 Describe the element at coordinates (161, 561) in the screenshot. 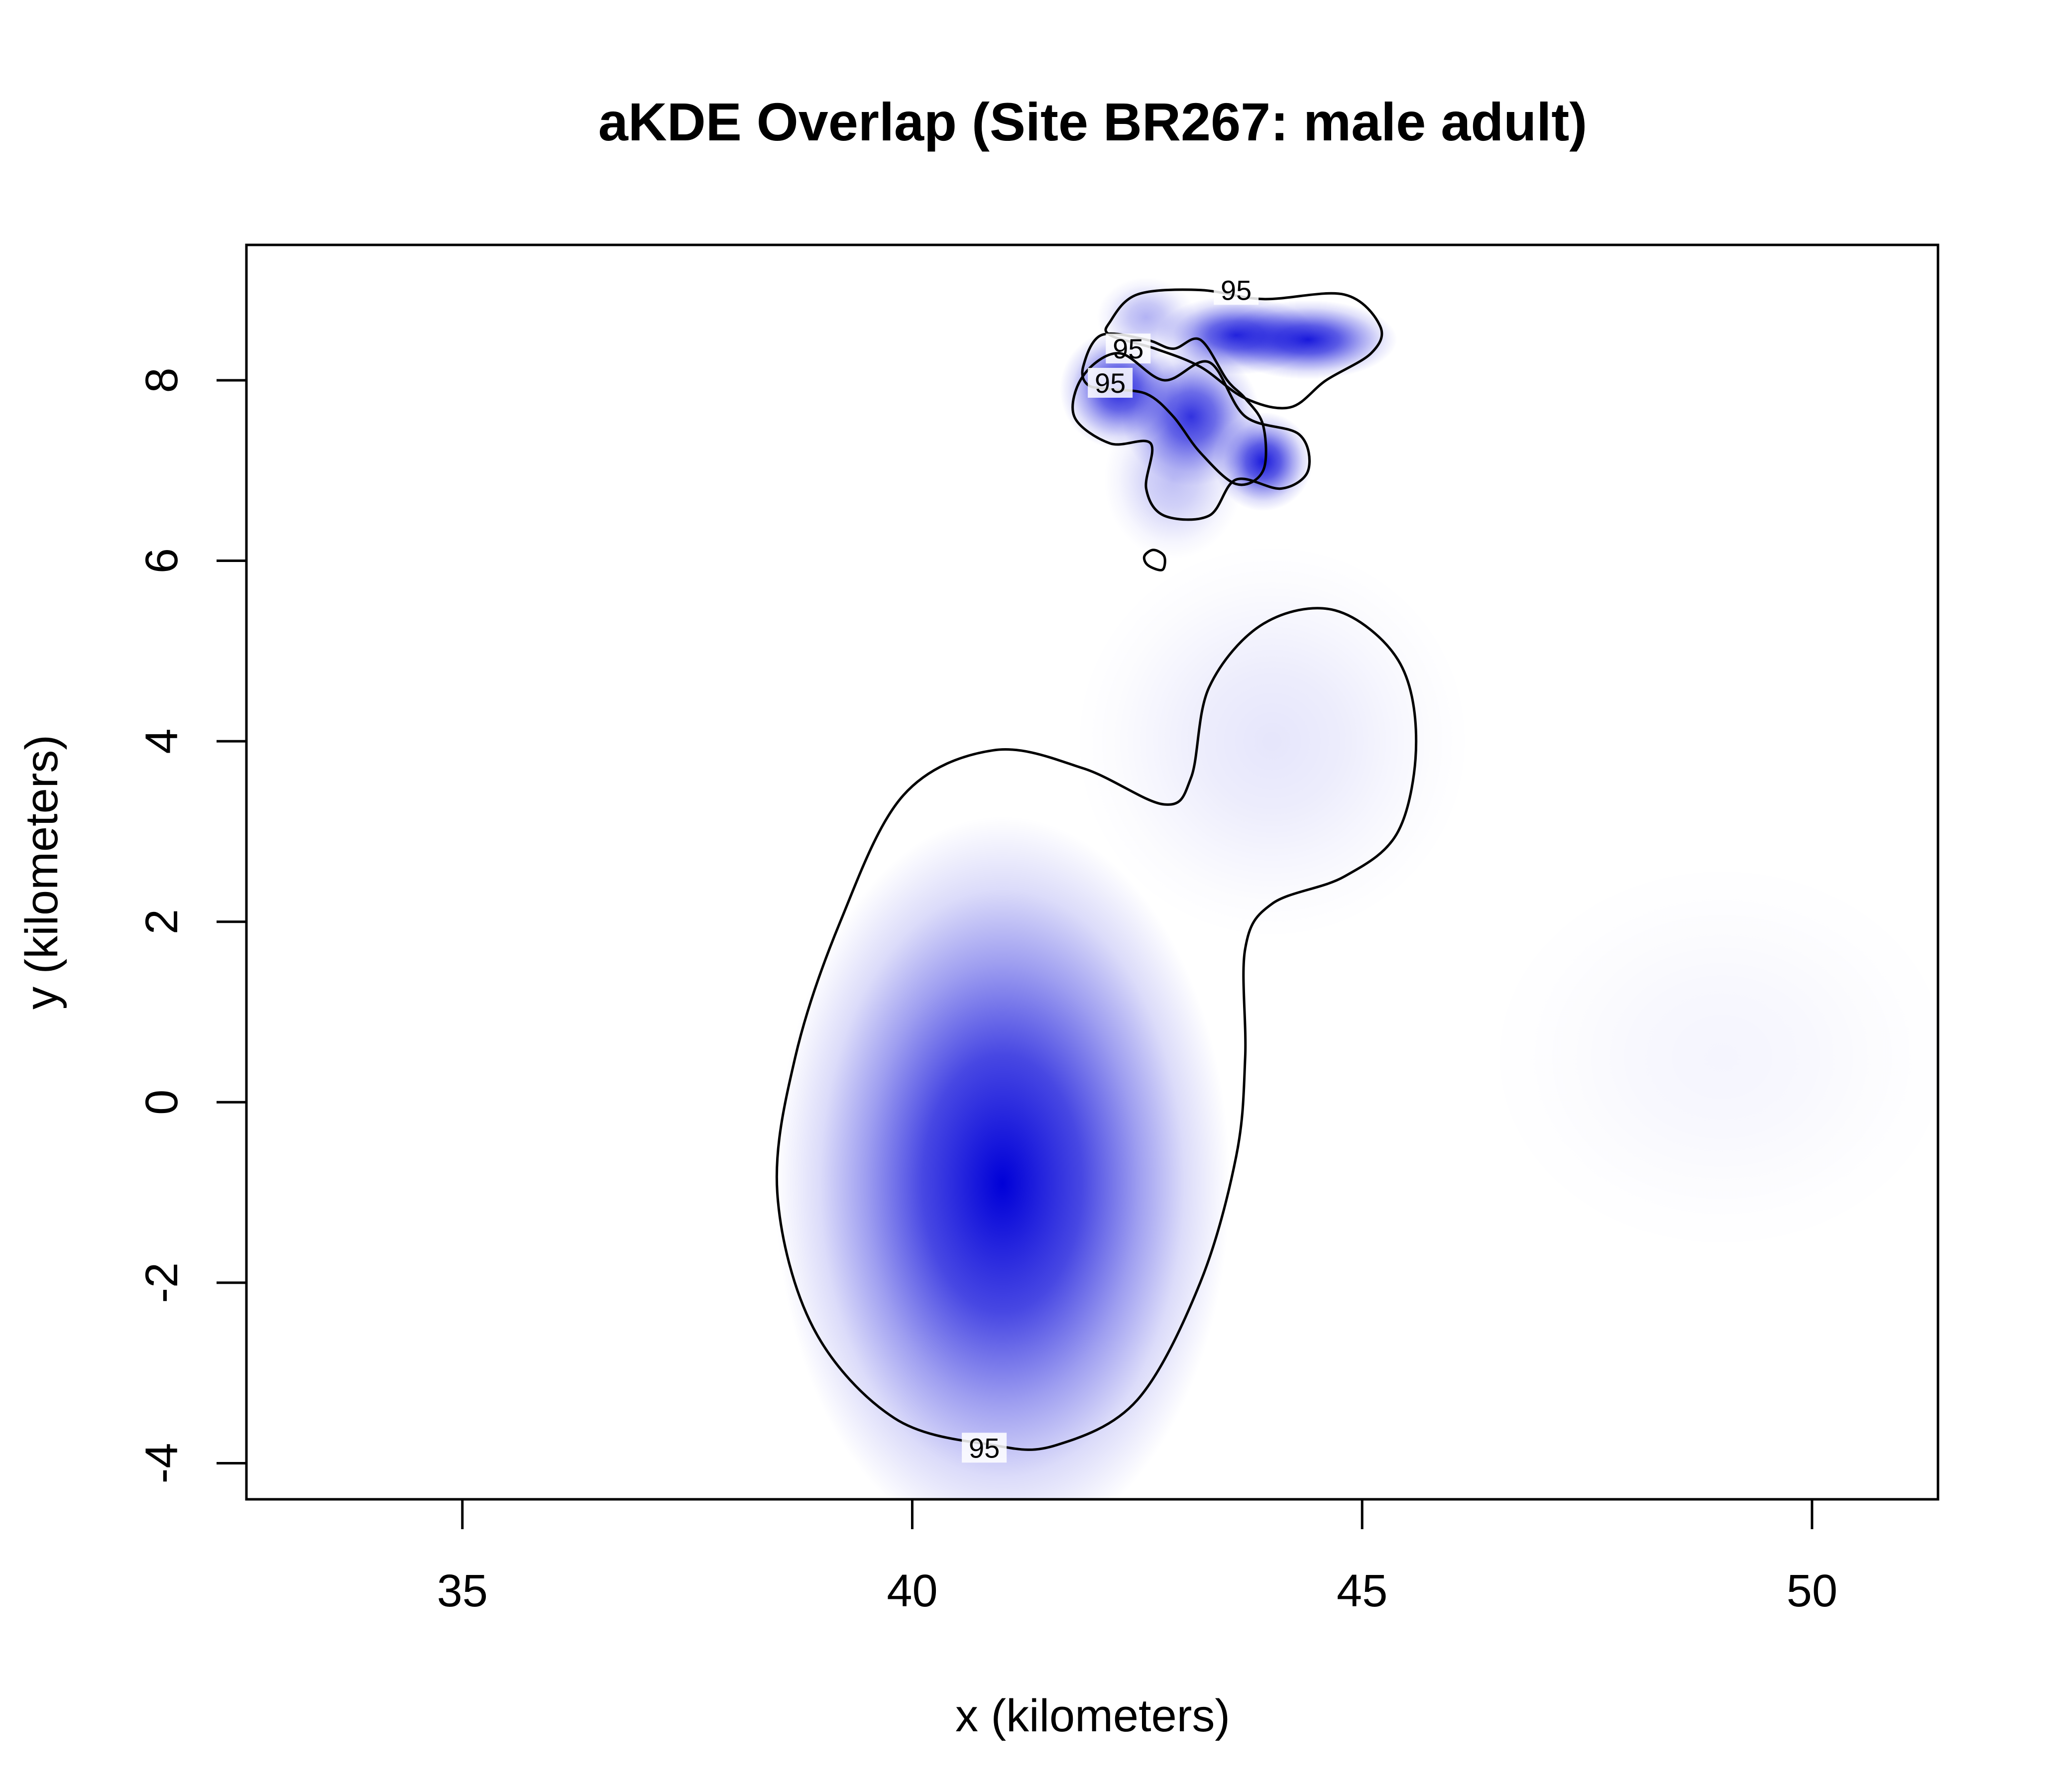

I see `y-tick-label: 6` at that location.